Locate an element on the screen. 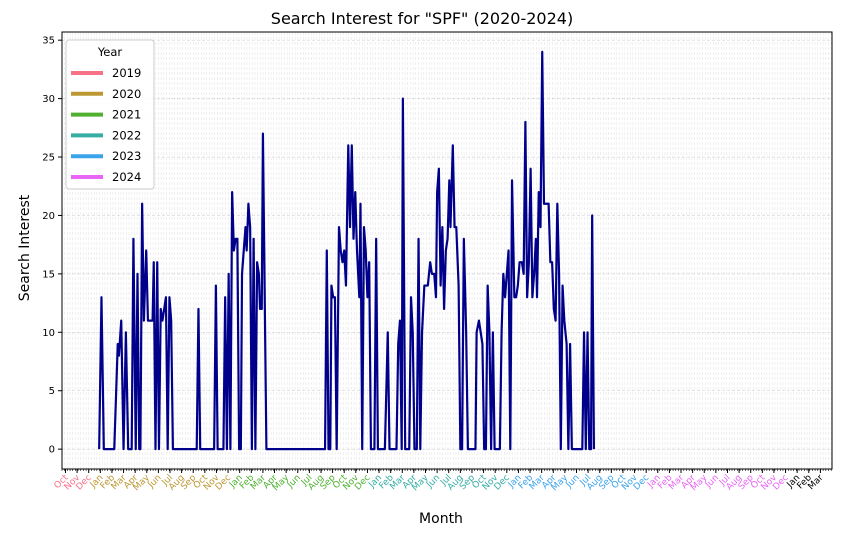 The image size is (845, 536). x-axis-title: Month is located at coordinates (441, 519).